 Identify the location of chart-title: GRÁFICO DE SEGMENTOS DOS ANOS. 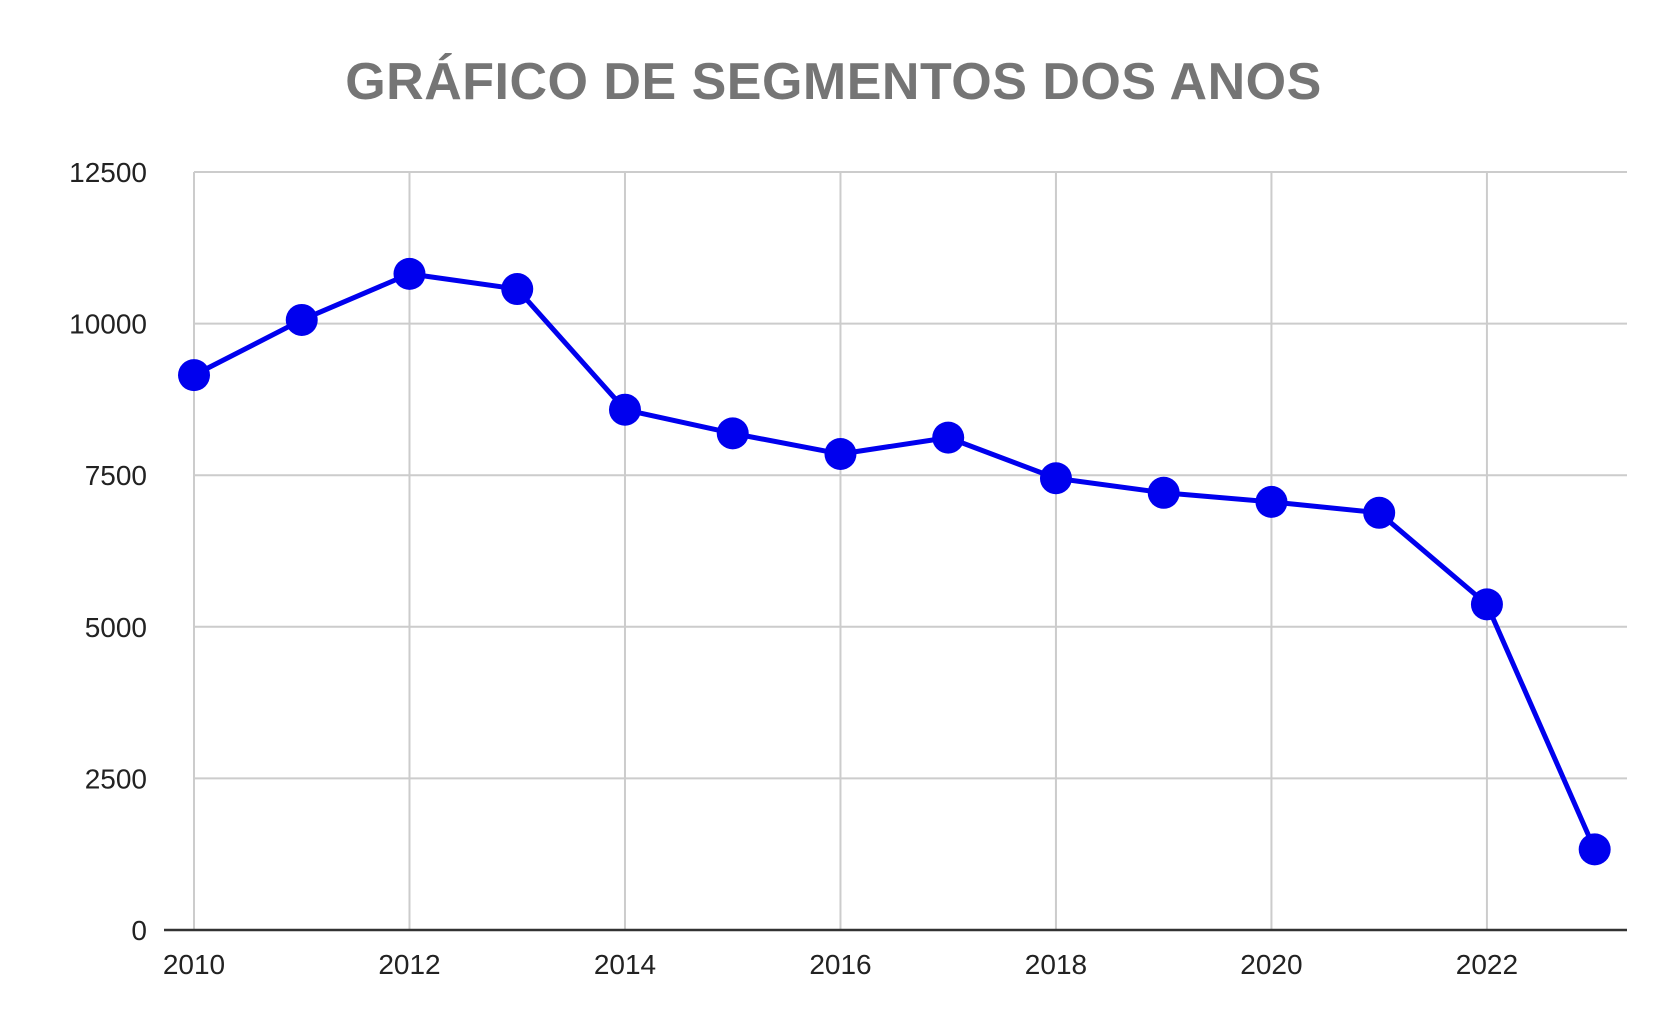
(833, 82).